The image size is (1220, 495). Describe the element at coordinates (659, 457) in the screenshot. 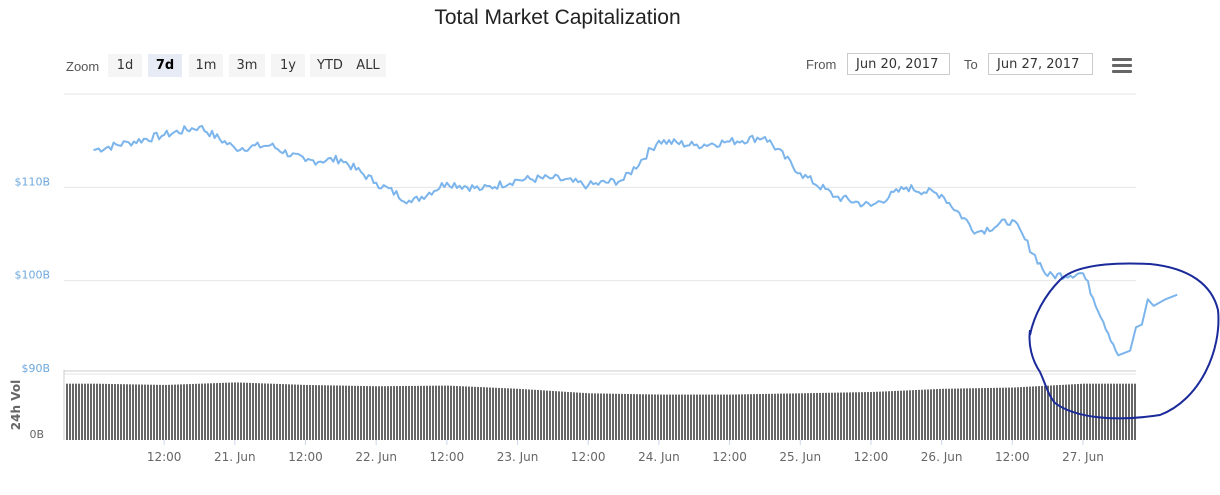

I see `x-tick-label: 24. Jun` at that location.